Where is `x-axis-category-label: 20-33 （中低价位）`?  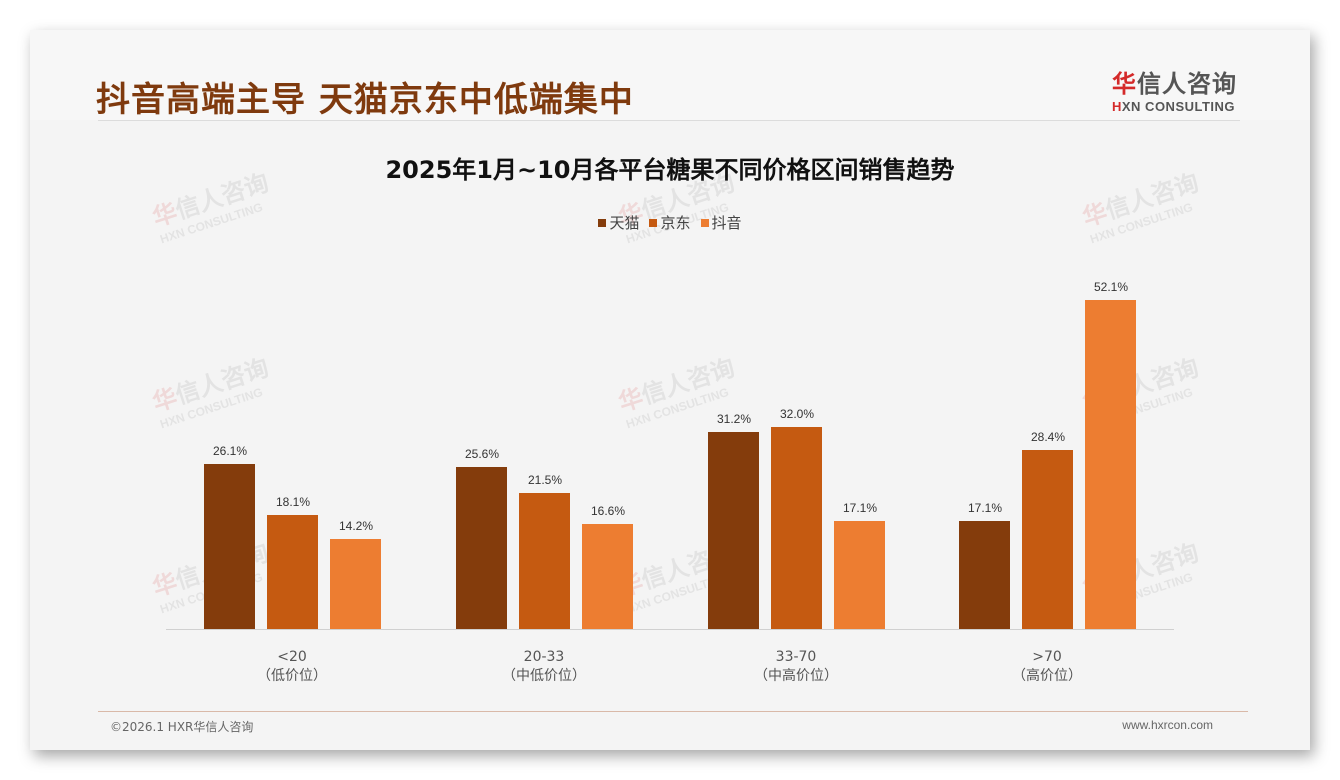 x-axis-category-label: 20-33 （中低价位） is located at coordinates (544, 667).